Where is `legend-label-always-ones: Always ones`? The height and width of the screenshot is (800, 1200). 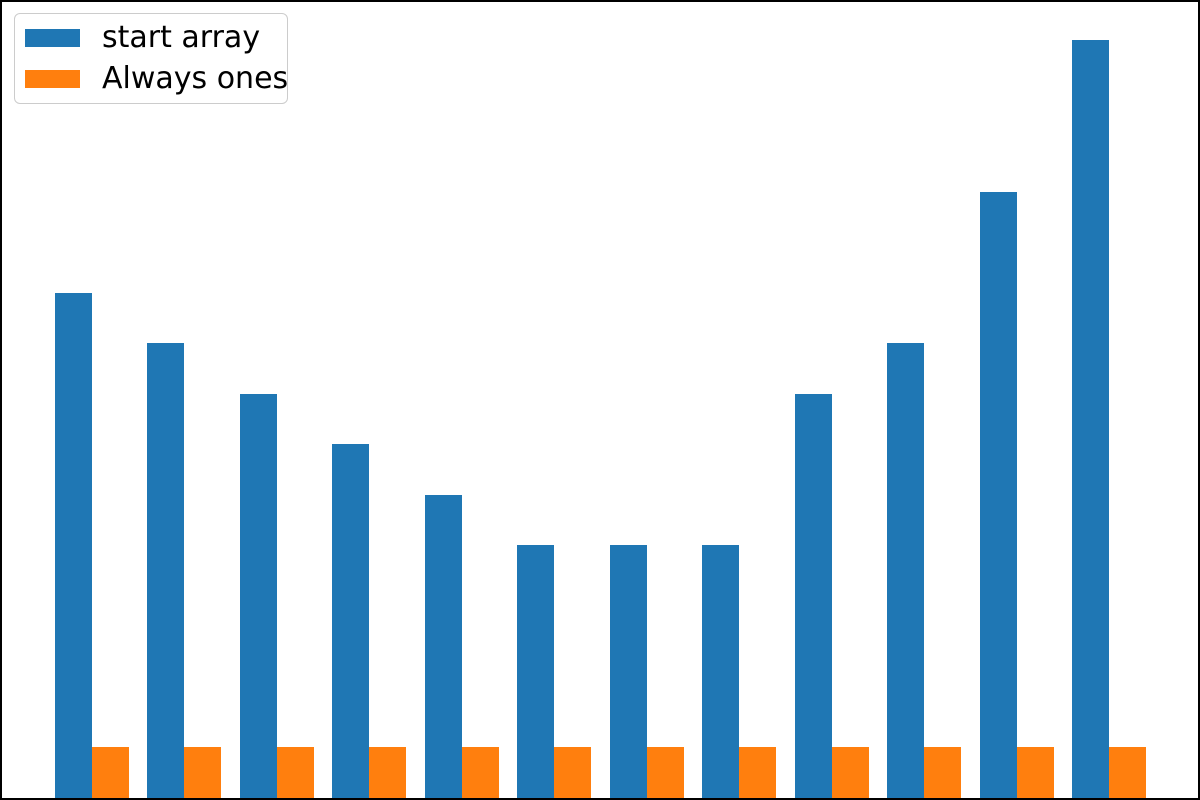 legend-label-always-ones: Always ones is located at coordinates (195, 78).